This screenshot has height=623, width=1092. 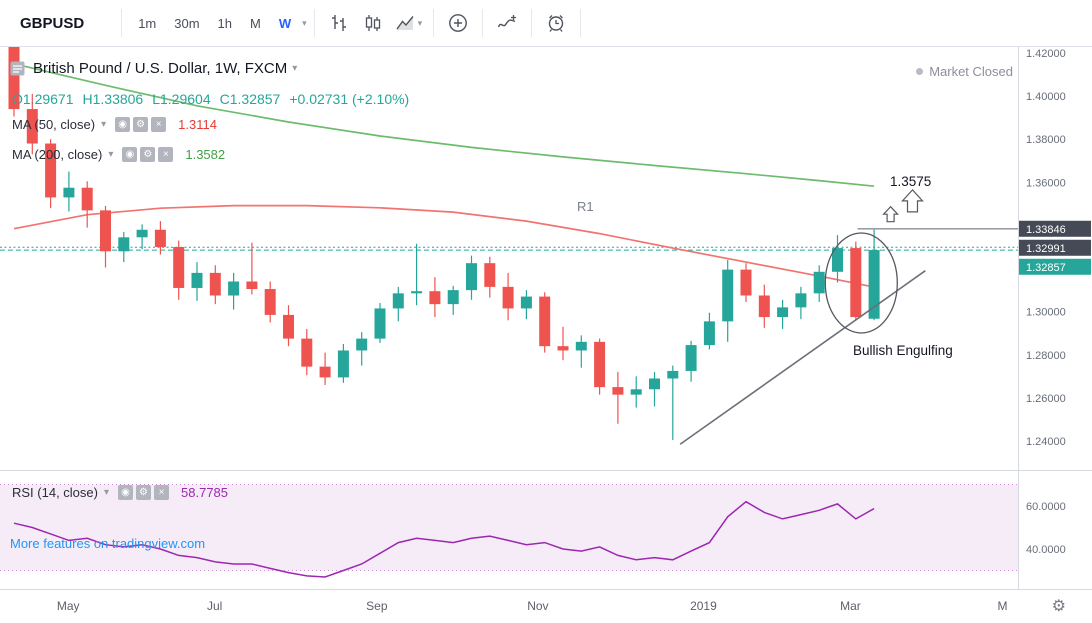 I want to click on rsi-label: RSI (14, close), so click(x=55, y=492).